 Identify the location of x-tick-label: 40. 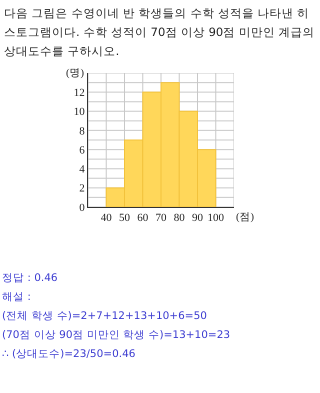
(106, 218).